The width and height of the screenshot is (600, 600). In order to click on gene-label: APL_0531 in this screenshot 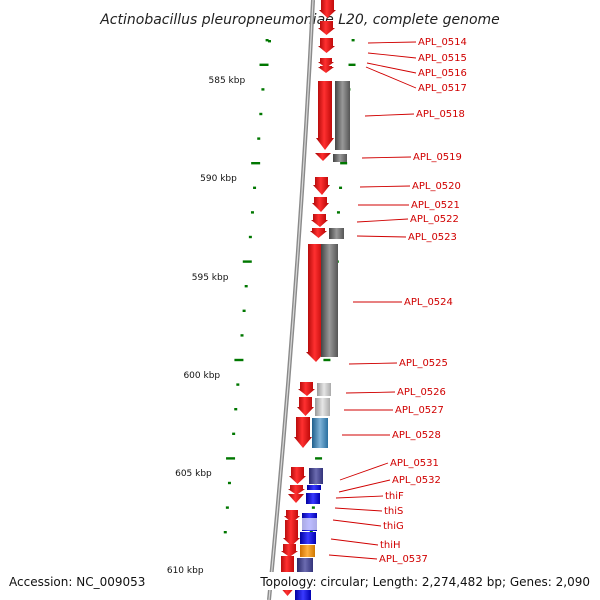, I will do `click(414, 463)`.